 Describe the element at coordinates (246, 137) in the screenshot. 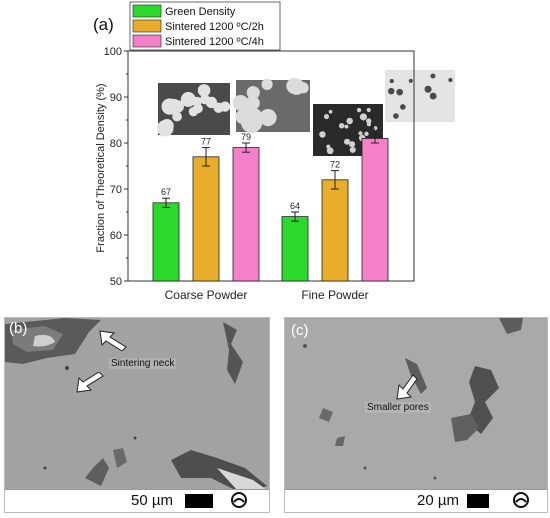

I see `data-label: 79` at that location.